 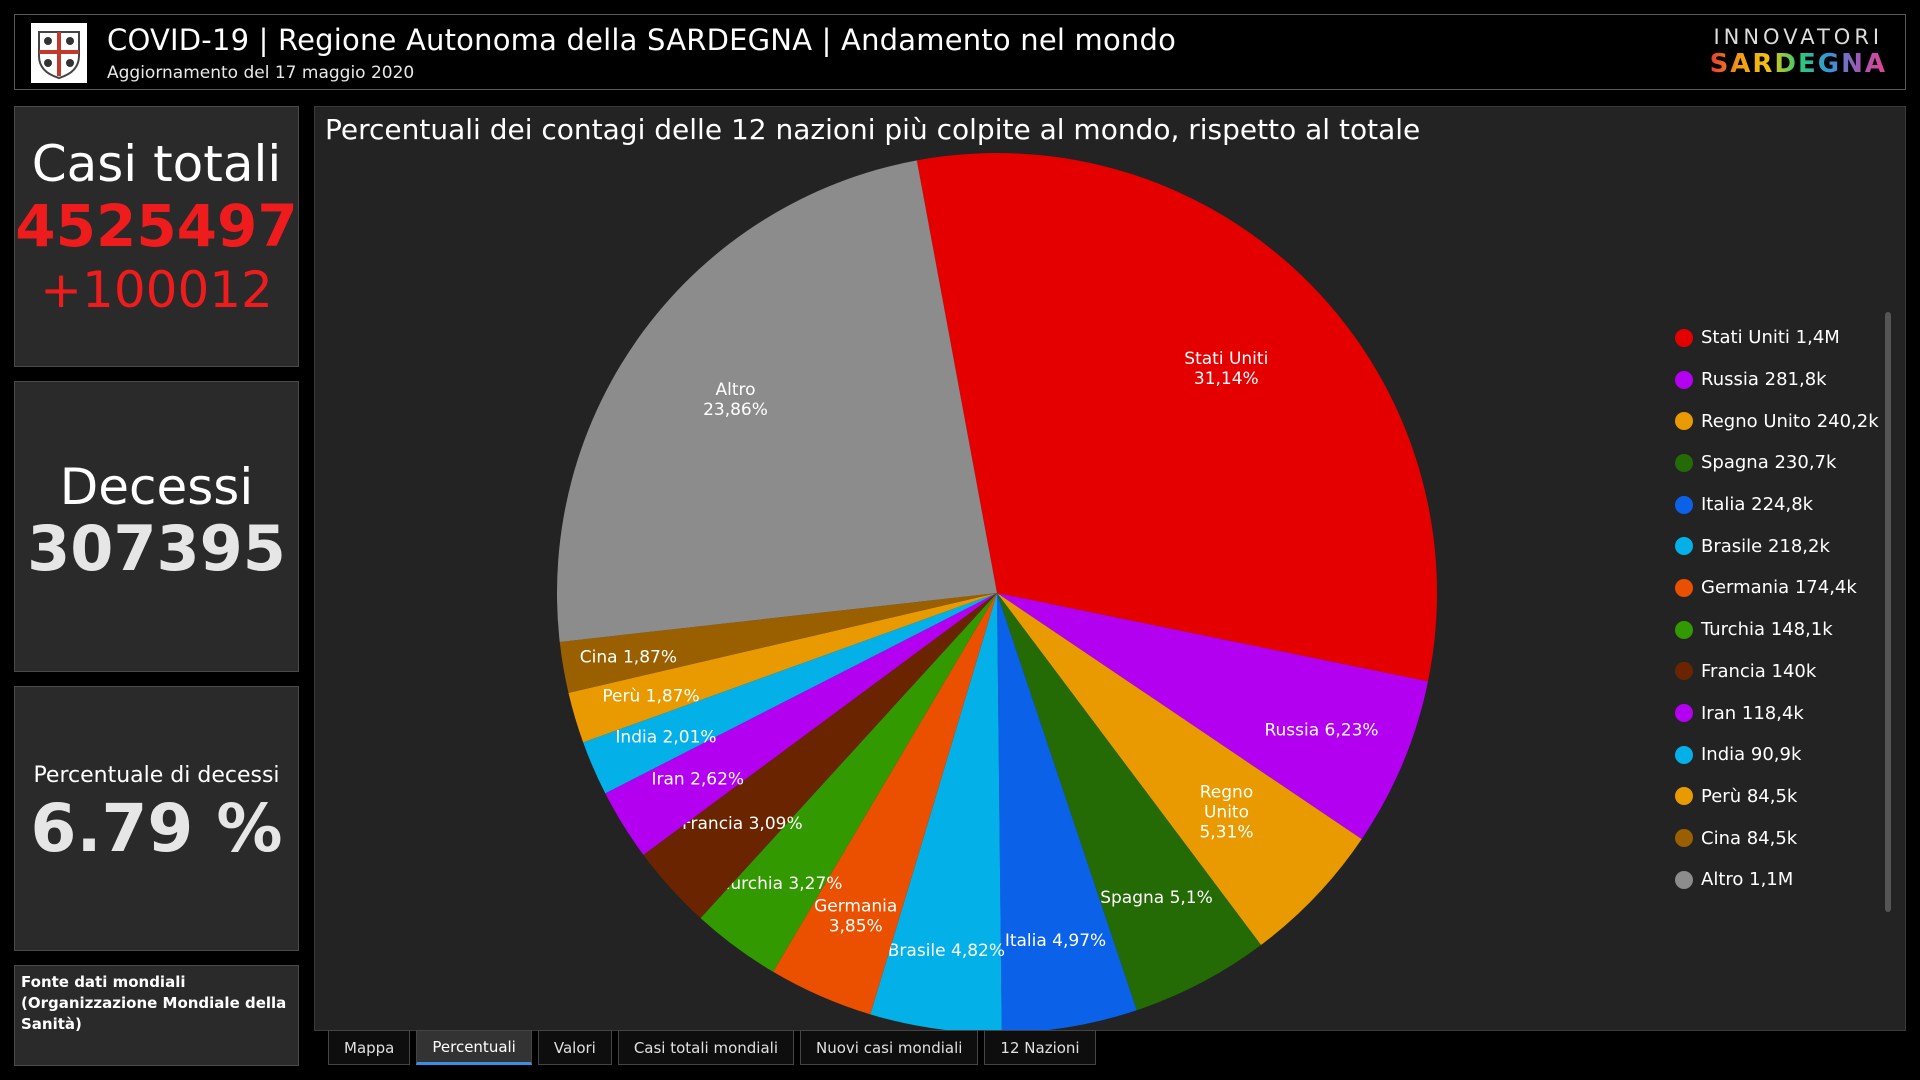 I want to click on legend-item: Perù 84,5k, so click(x=1777, y=797).